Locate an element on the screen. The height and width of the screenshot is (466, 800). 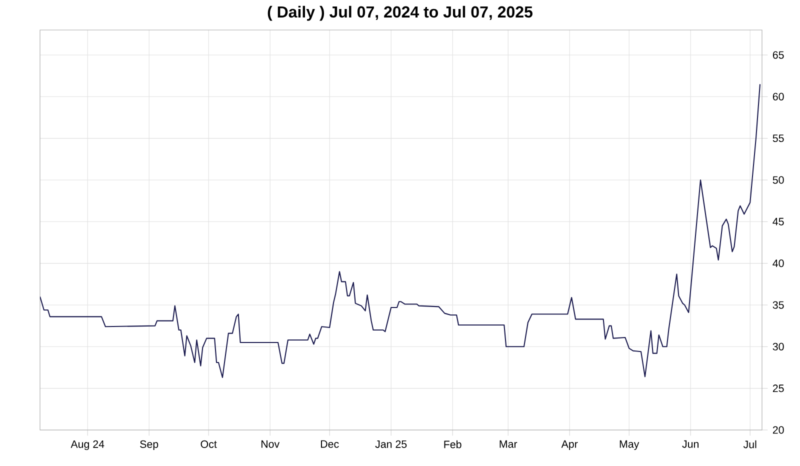
y-tick-label: 65 is located at coordinates (778, 55).